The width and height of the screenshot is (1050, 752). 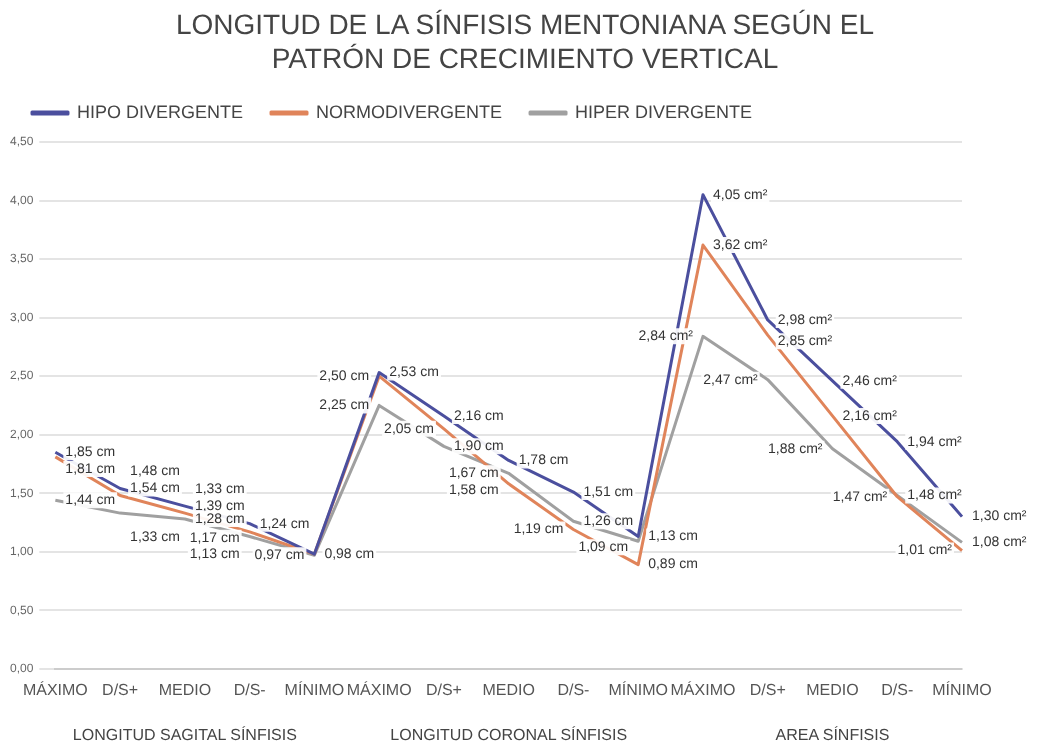 What do you see at coordinates (832, 735) in the screenshot?
I see `text: AREA SÍNFISIS` at bounding box center [832, 735].